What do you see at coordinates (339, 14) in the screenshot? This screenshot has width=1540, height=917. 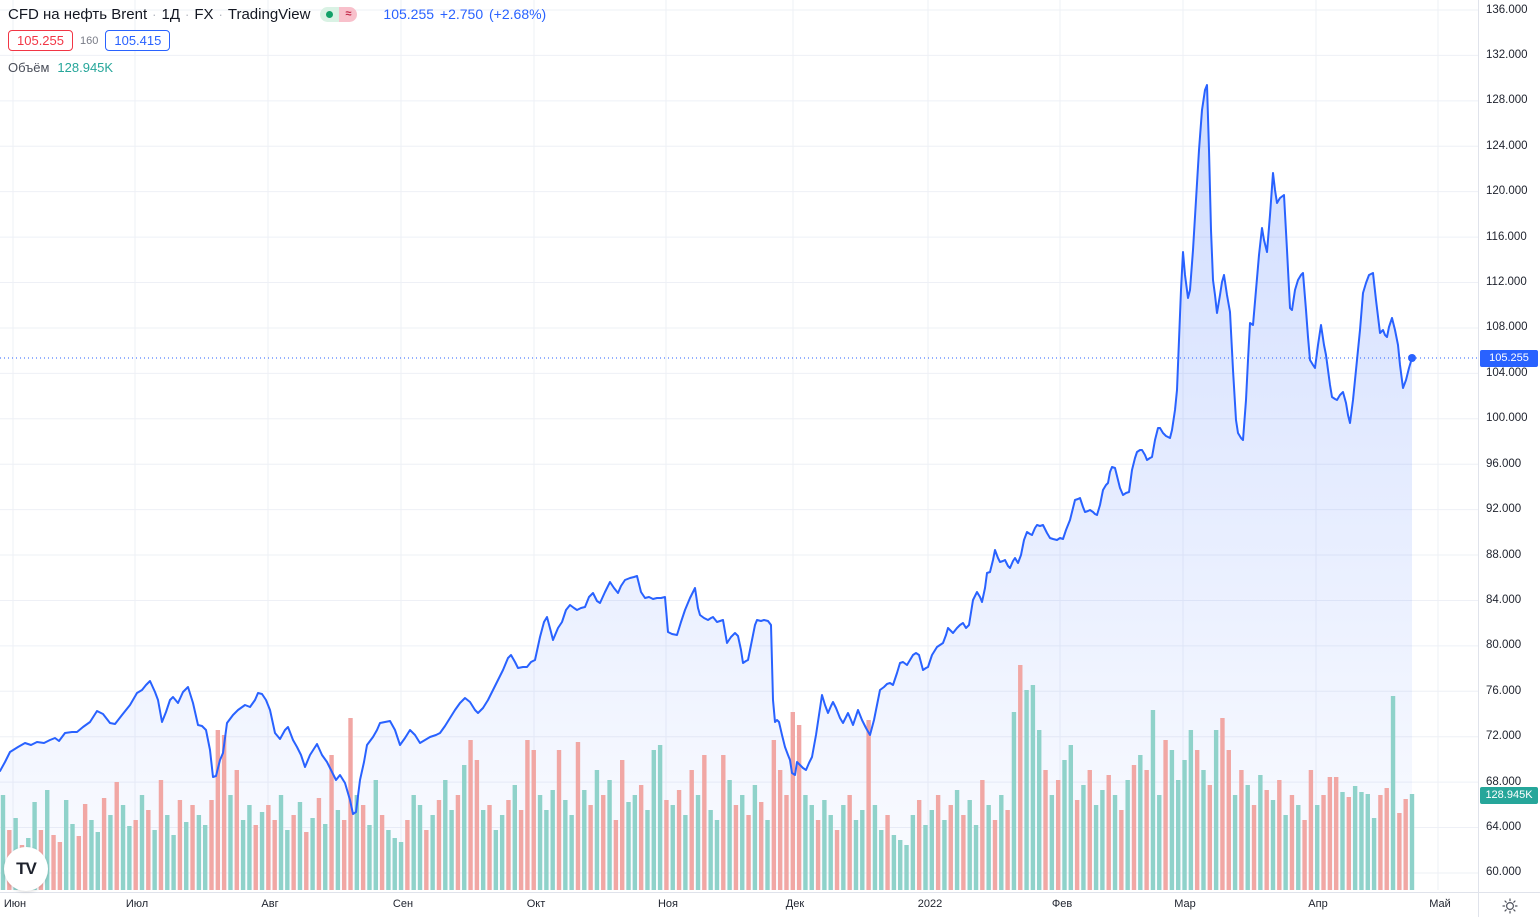 I see `market-status-pill: ≈` at bounding box center [339, 14].